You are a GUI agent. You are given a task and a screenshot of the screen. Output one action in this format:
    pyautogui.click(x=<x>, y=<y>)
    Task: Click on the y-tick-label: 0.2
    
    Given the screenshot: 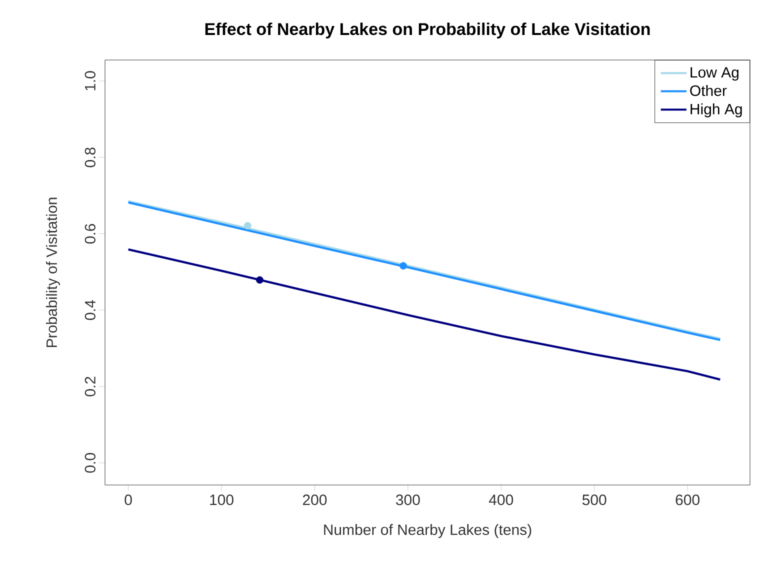 What is the action you would take?
    pyautogui.click(x=90, y=386)
    